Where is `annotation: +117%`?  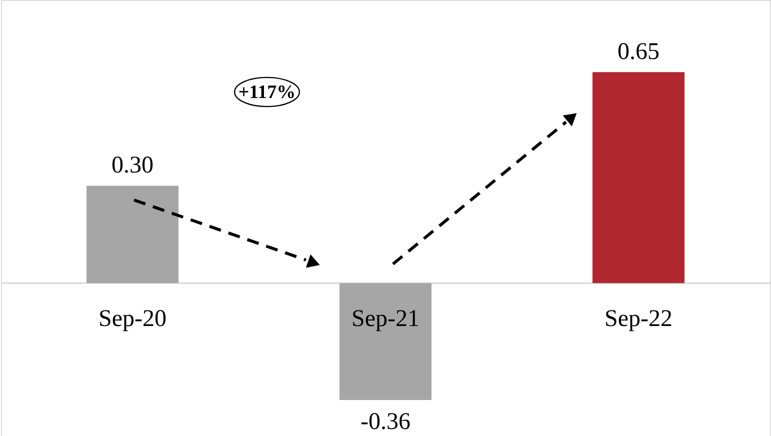
annotation: +117% is located at coordinates (267, 92).